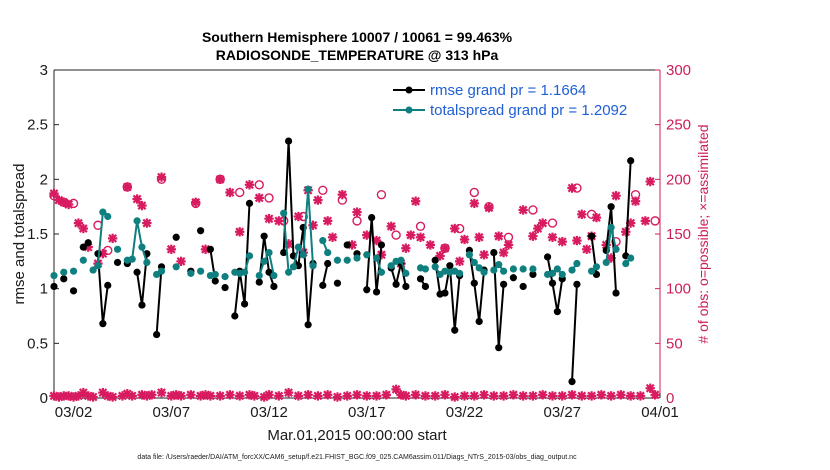  Describe the element at coordinates (508, 90) in the screenshot. I see `legend-rmse-label: rmse grand pr = 1.1664` at that location.